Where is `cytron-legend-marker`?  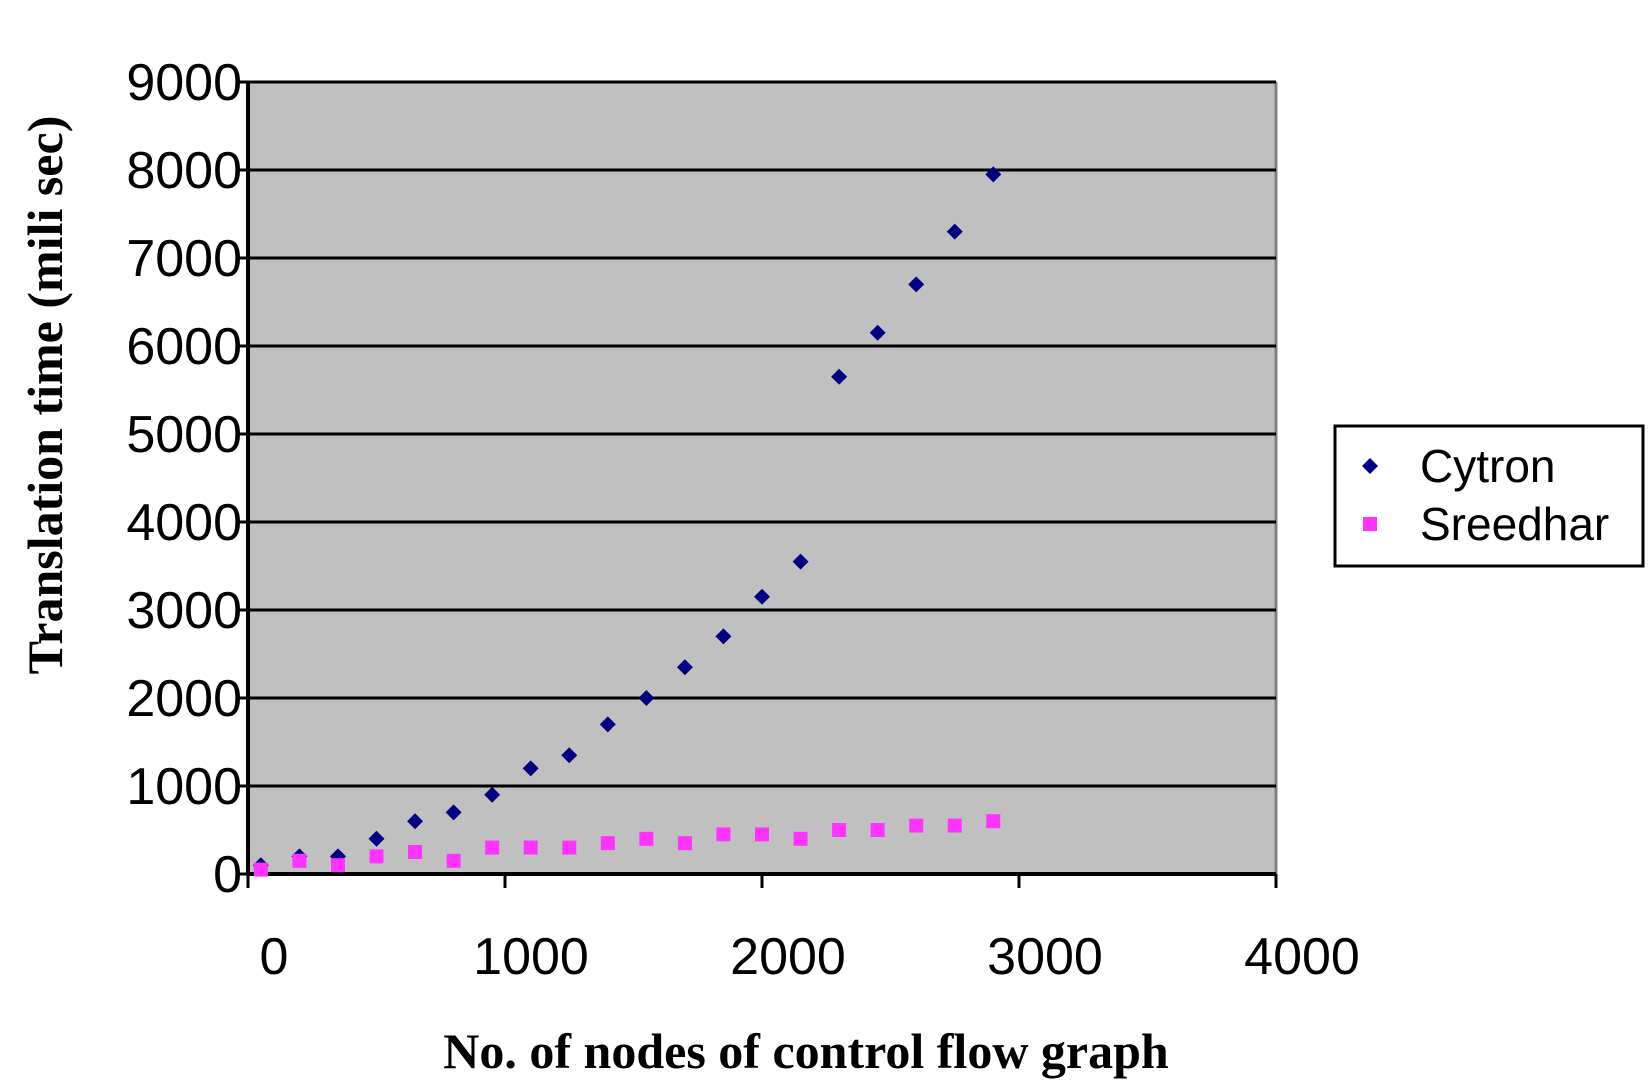 cytron-legend-marker is located at coordinates (1370, 466).